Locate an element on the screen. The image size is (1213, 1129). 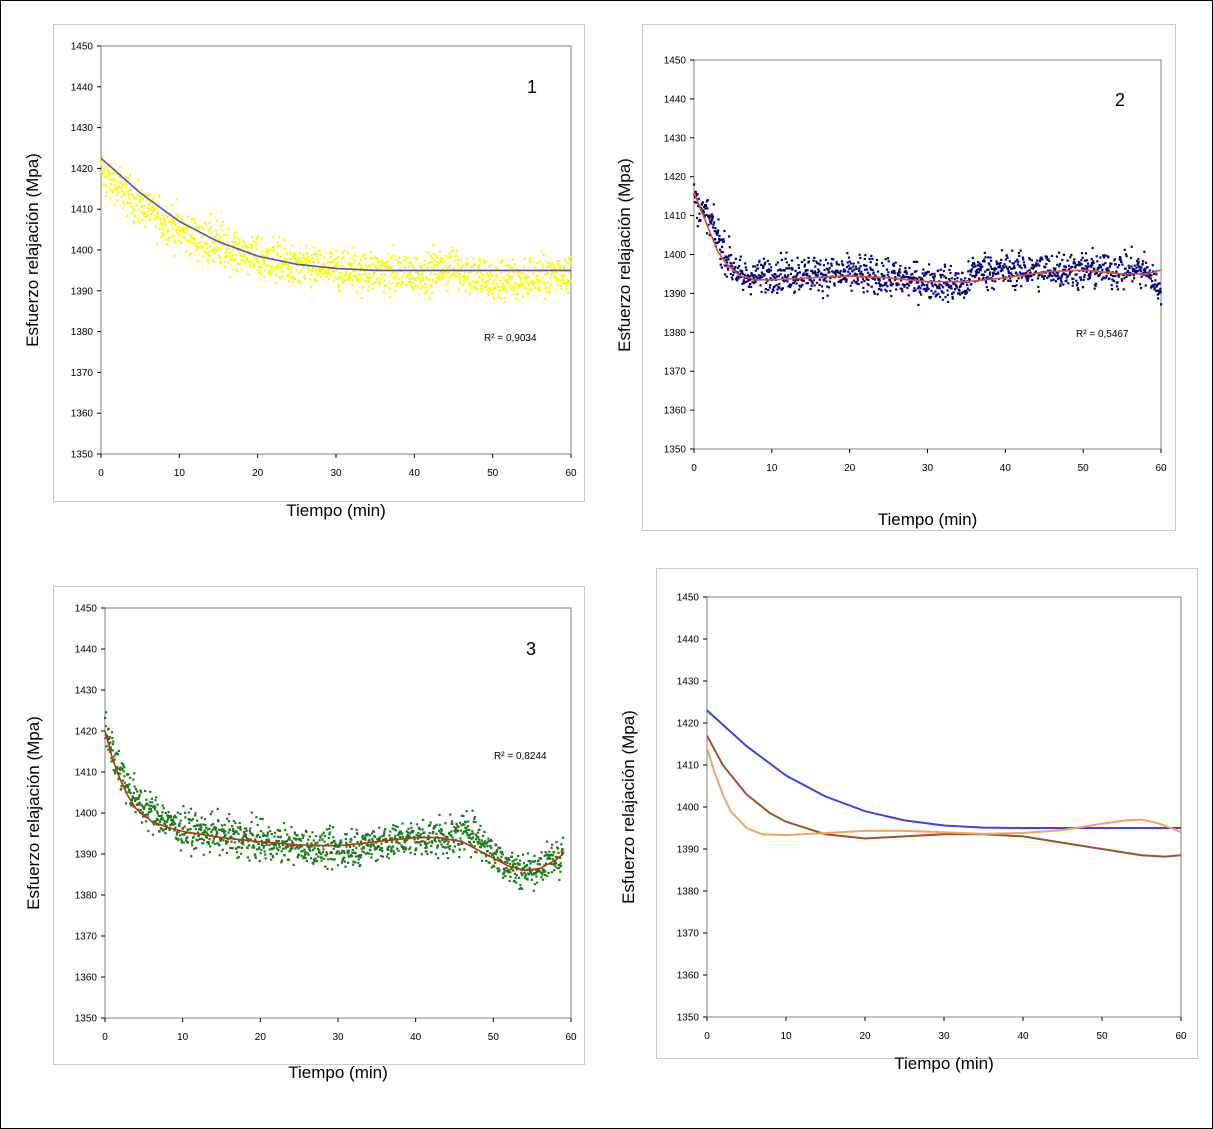
y-tick-label: 1420 is located at coordinates (82, 169).